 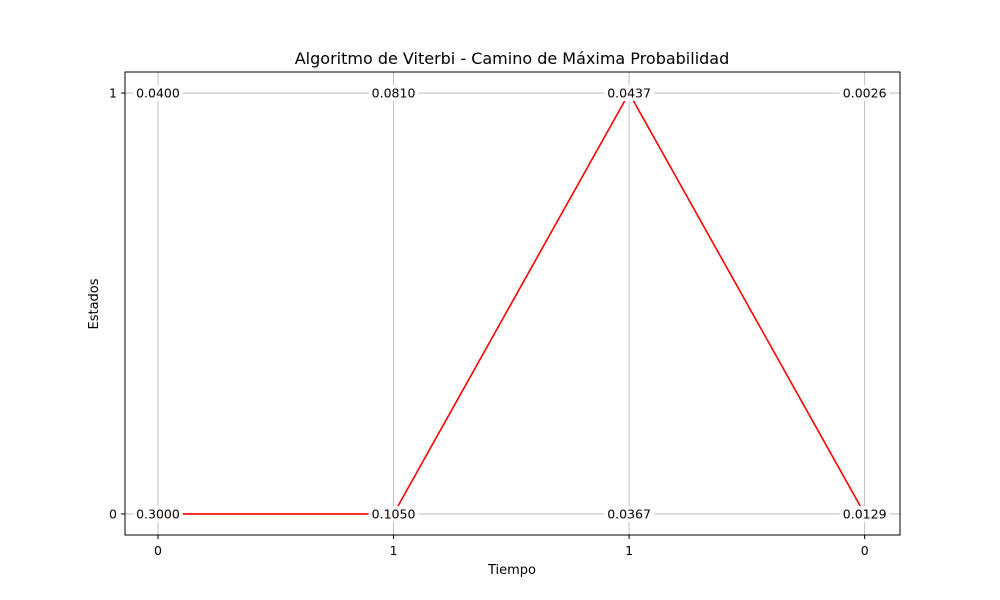 I want to click on cell-value-label: 0.1050, so click(x=393, y=513).